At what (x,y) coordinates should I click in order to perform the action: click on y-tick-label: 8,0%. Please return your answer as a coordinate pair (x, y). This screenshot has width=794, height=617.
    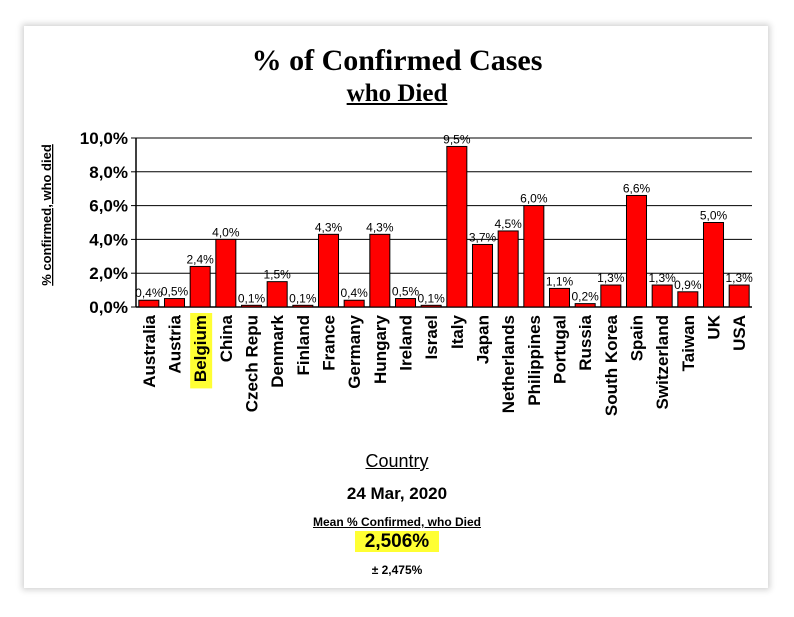
    Looking at the image, I should click on (108, 172).